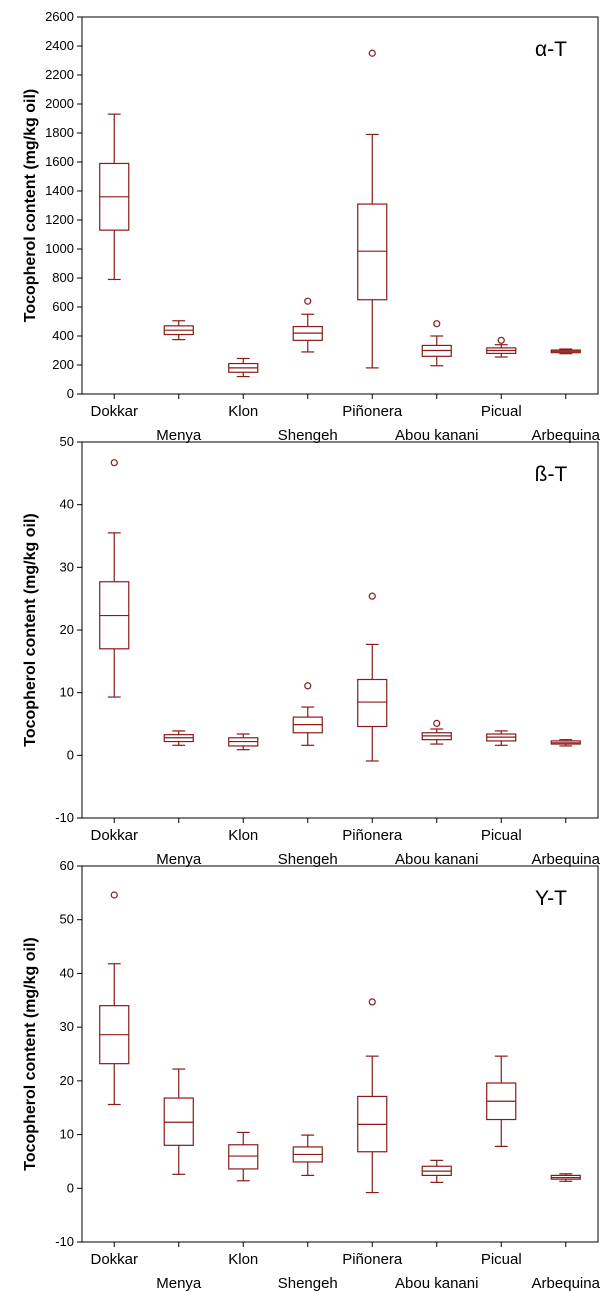  Describe the element at coordinates (551, 474) in the screenshot. I see `panel-title: ß-T` at that location.